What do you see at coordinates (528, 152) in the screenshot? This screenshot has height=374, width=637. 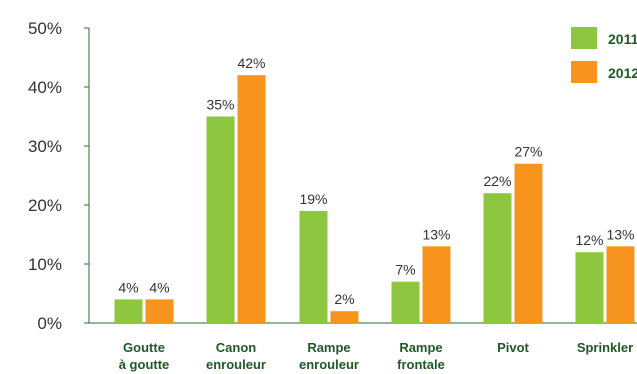 I see `data-label-2012: 27%` at bounding box center [528, 152].